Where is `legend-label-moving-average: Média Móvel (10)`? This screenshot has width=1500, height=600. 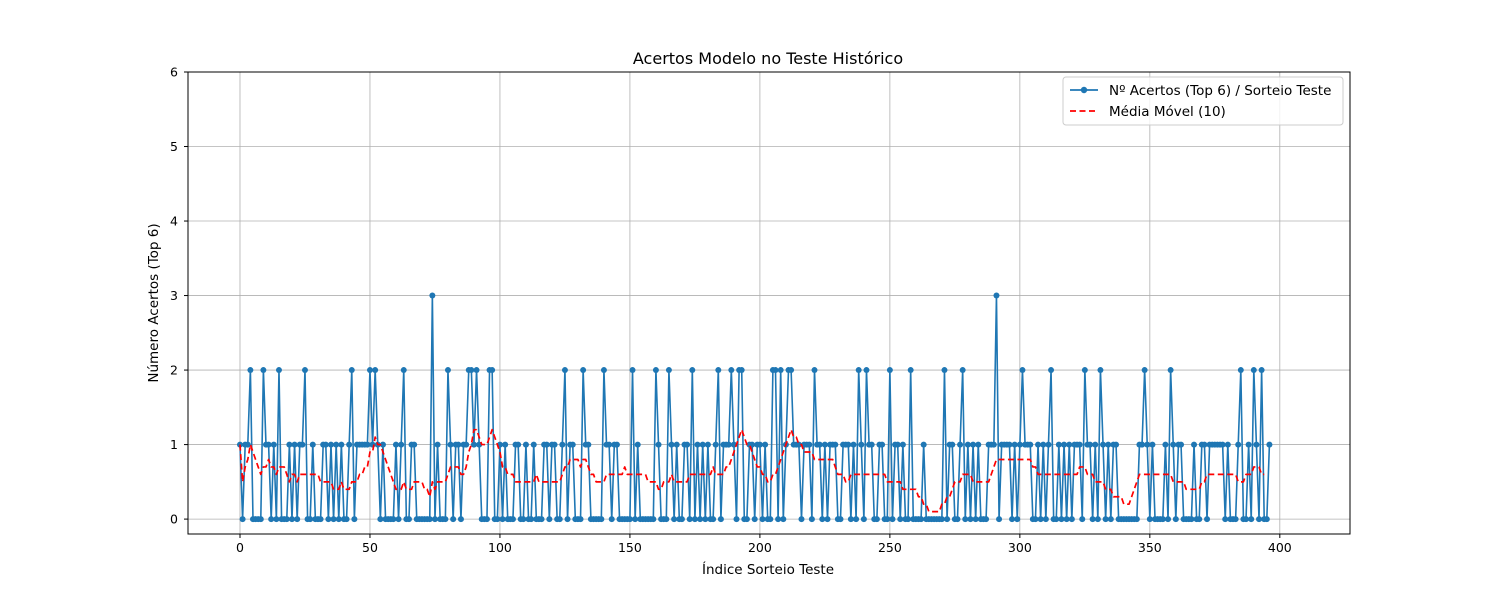 legend-label-moving-average: Média Móvel (10) is located at coordinates (1167, 112).